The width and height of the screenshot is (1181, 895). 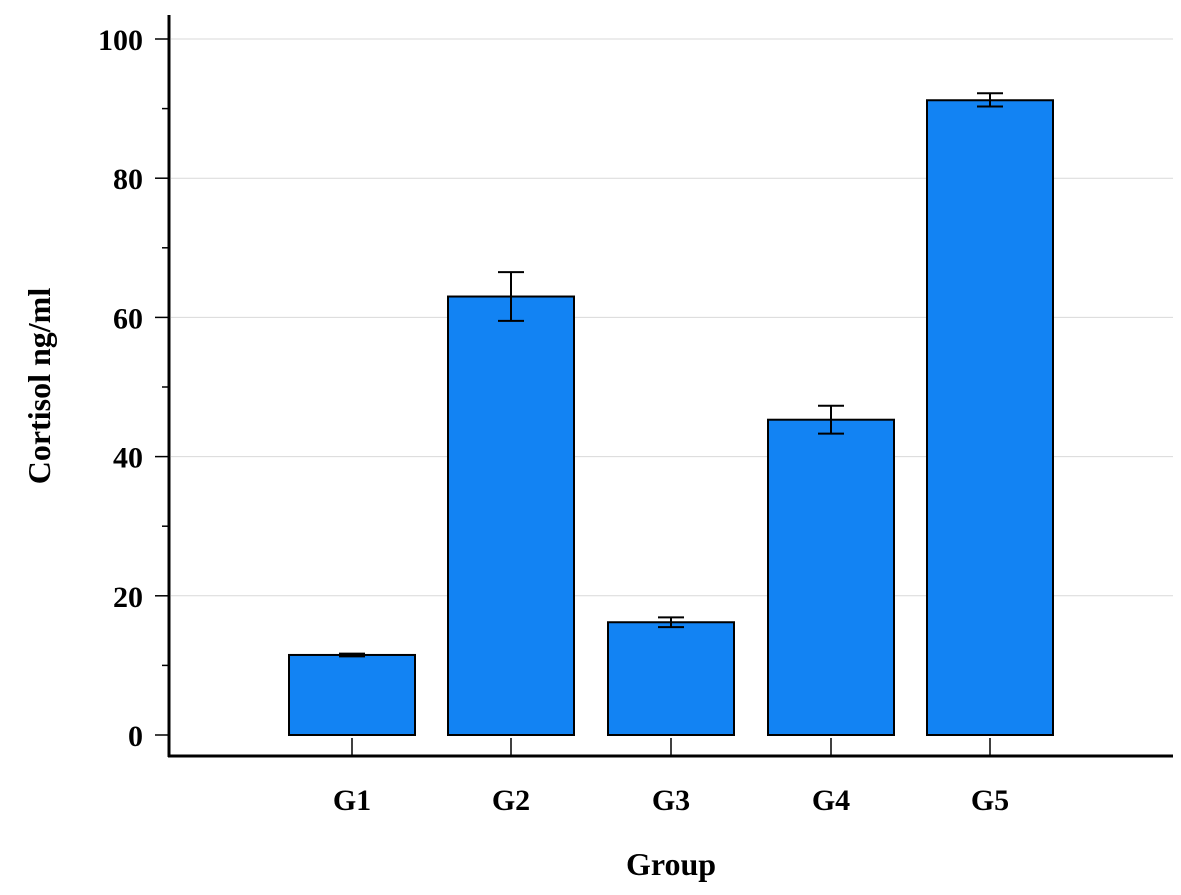 What do you see at coordinates (990, 800) in the screenshot?
I see `x-tick-label: G5` at bounding box center [990, 800].